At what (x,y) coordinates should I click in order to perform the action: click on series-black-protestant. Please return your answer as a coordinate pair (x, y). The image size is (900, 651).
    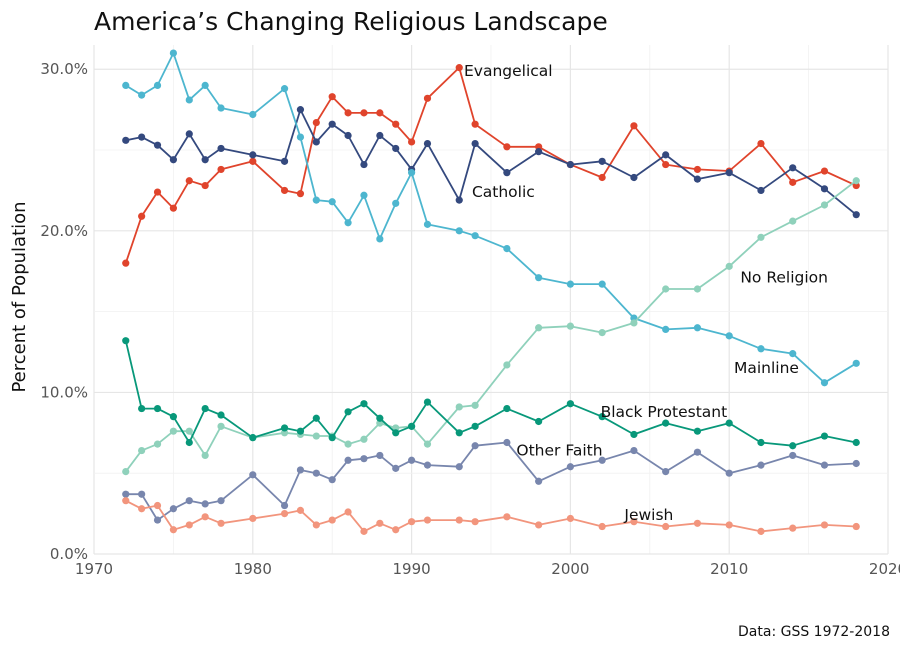
    Looking at the image, I should click on (491, 393).